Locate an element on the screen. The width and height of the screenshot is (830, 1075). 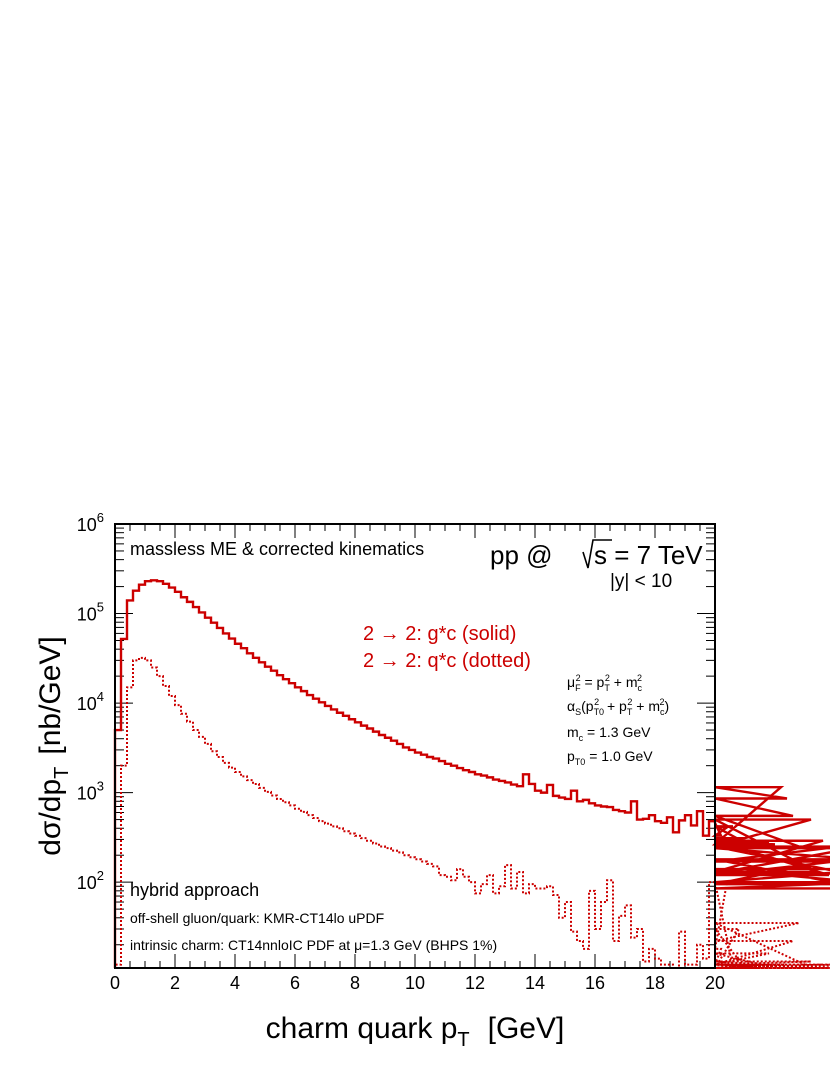
pt0-value: pT0 = 1.0 GeV is located at coordinates (610, 757).